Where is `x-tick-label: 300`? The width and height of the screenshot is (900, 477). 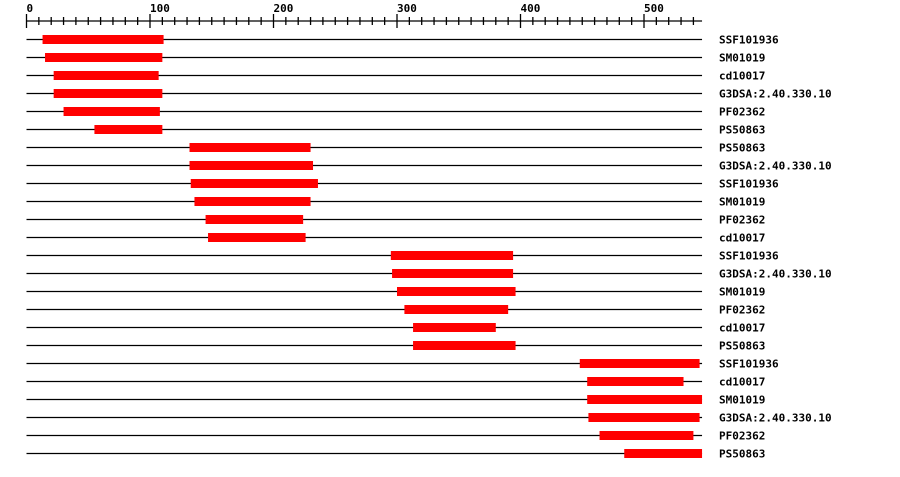
x-tick-label: 300 is located at coordinates (407, 8).